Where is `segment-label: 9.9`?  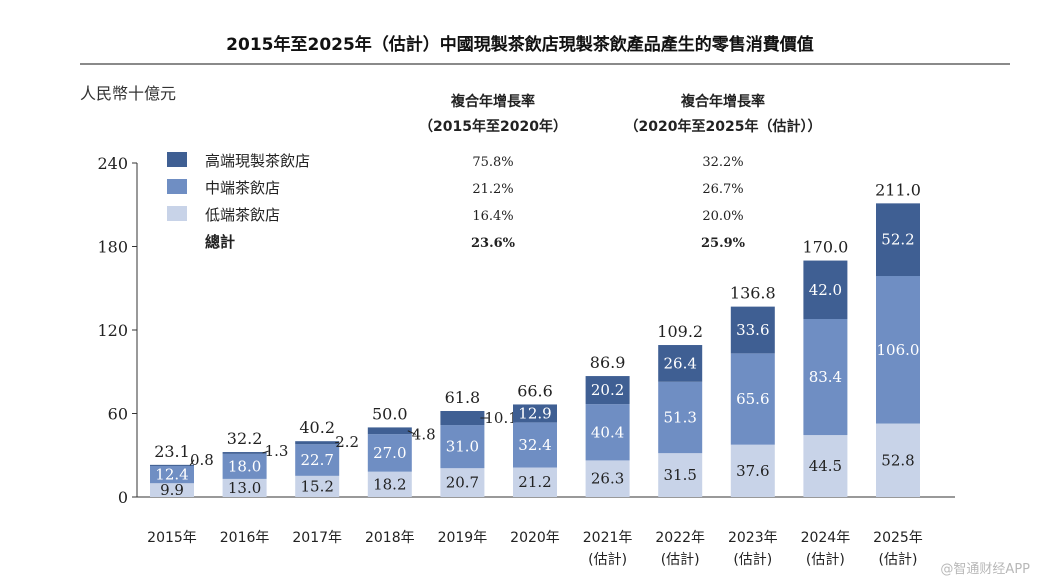 segment-label: 9.9 is located at coordinates (172, 490).